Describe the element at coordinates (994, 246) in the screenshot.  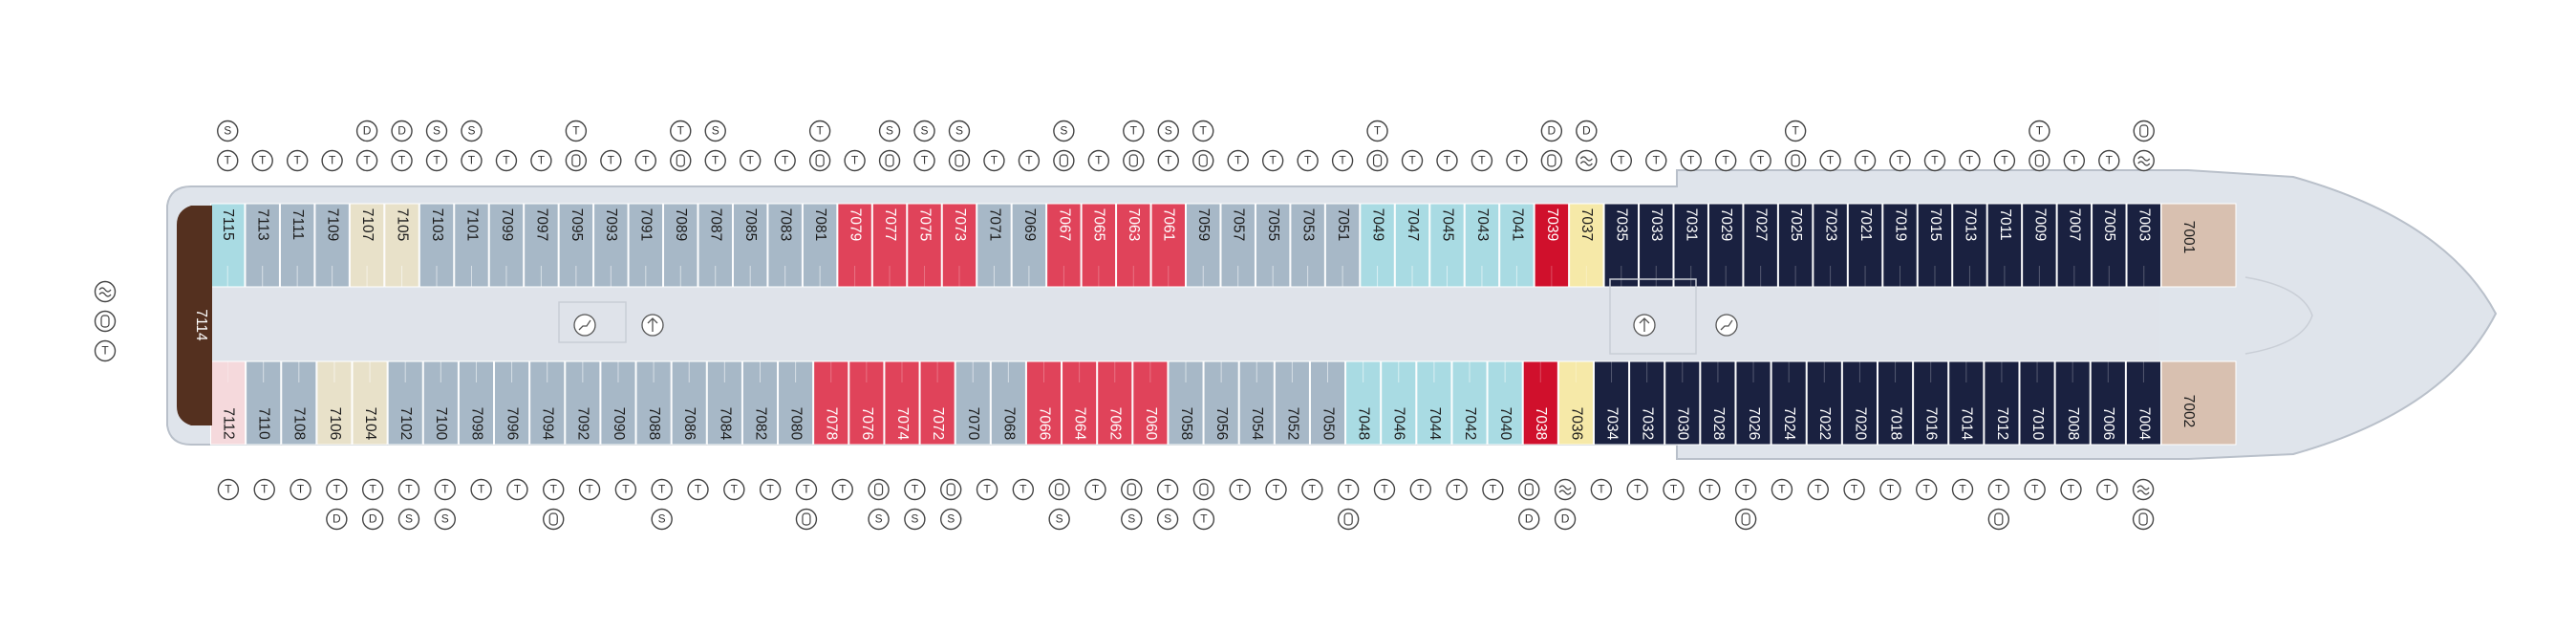
I see `top-cabin-7071: 7071` at that location.